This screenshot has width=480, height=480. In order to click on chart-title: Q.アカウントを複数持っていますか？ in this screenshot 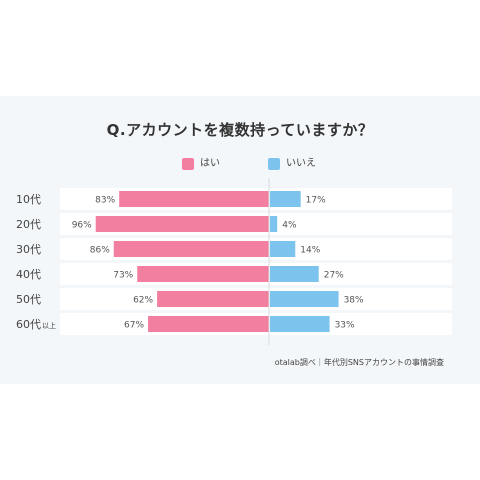, I will do `click(240, 130)`.